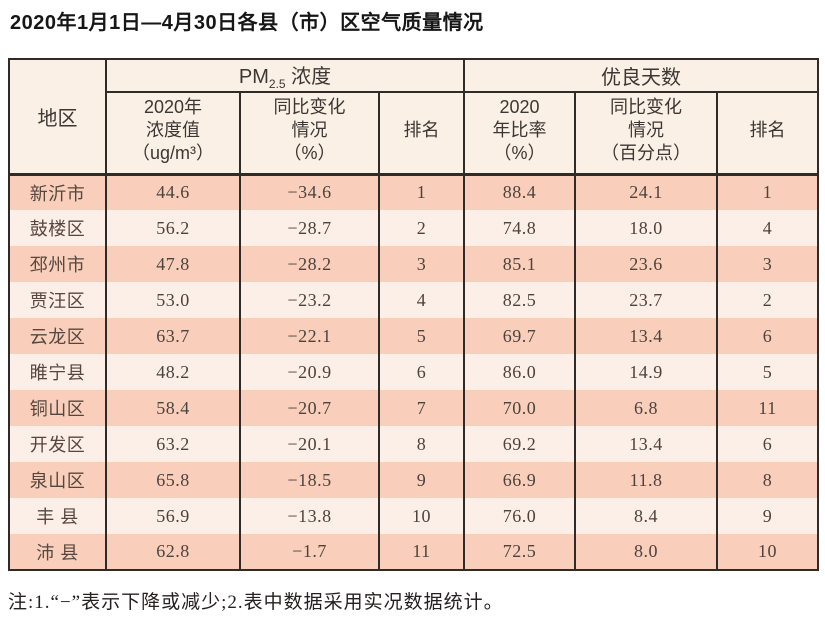  What do you see at coordinates (173, 408) in the screenshot?
I see `cell-pm-value: 58.4` at bounding box center [173, 408].